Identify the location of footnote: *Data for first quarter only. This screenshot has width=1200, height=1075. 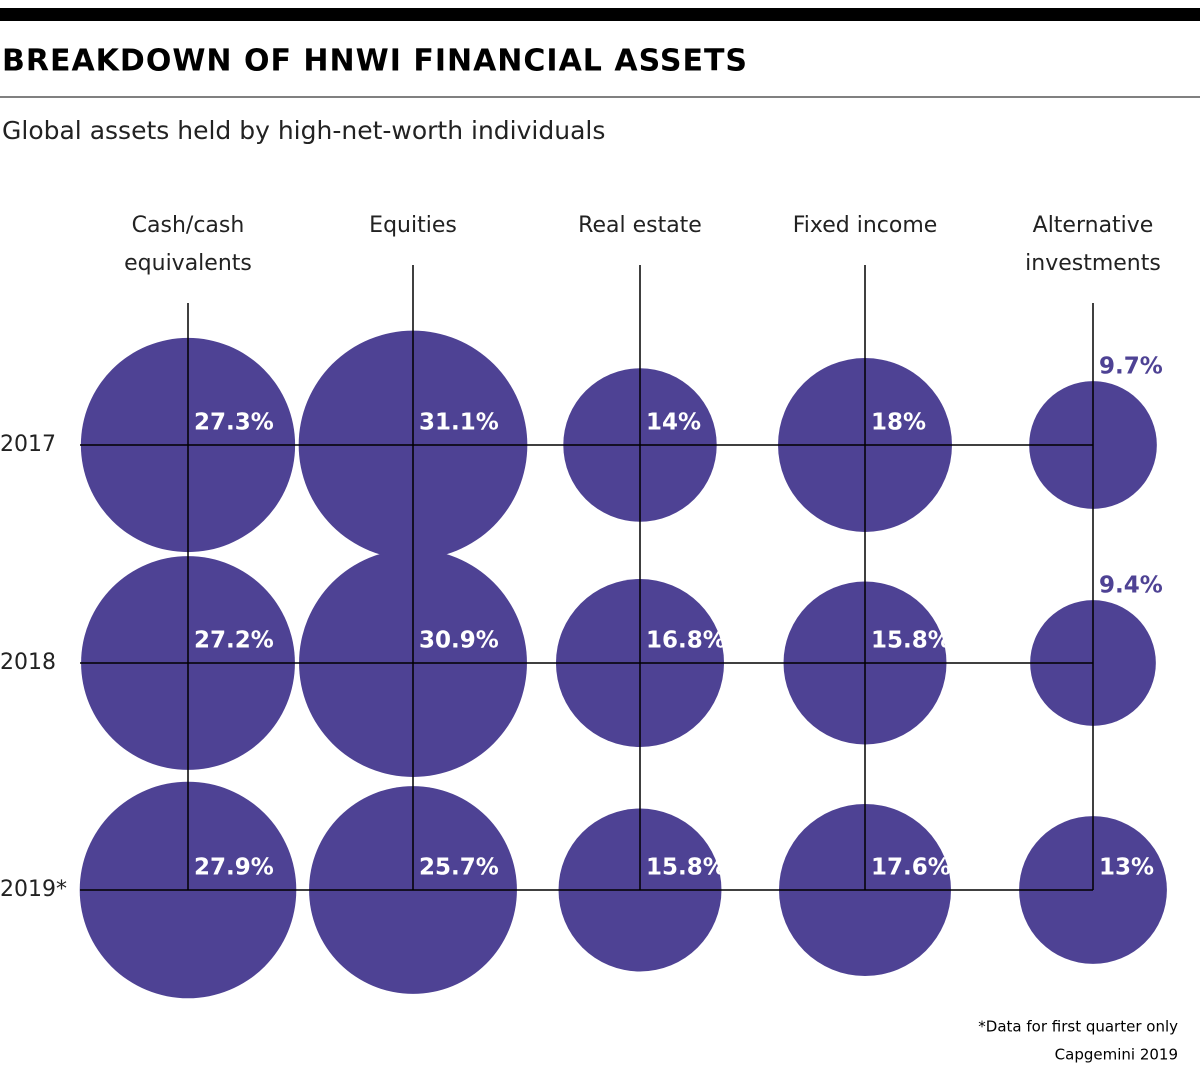
(1078, 1027).